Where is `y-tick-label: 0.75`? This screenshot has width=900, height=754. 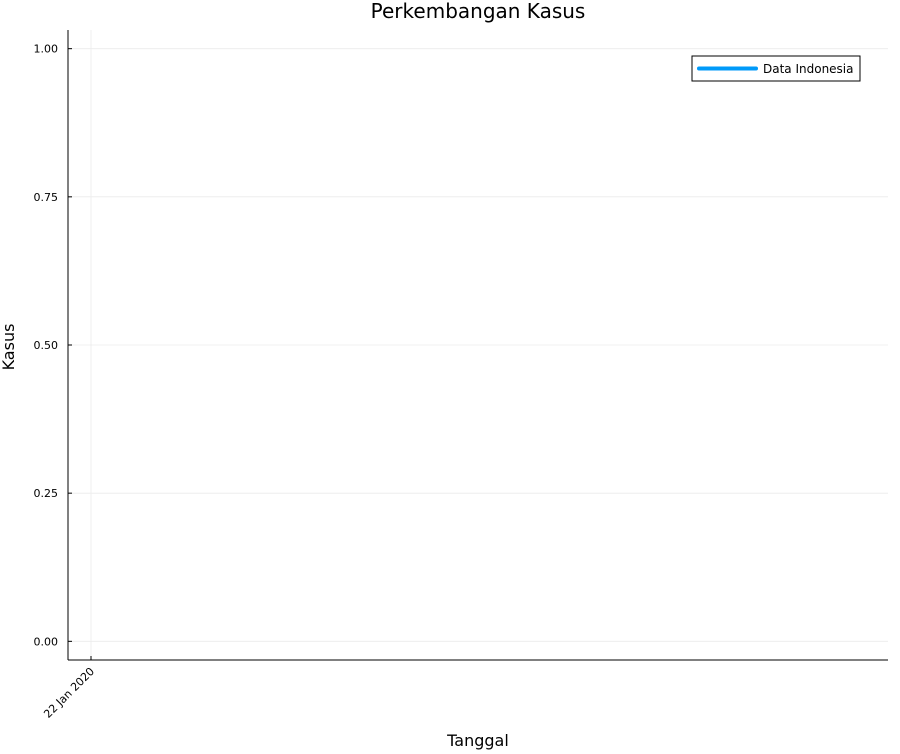 y-tick-label: 0.75 is located at coordinates (46, 197).